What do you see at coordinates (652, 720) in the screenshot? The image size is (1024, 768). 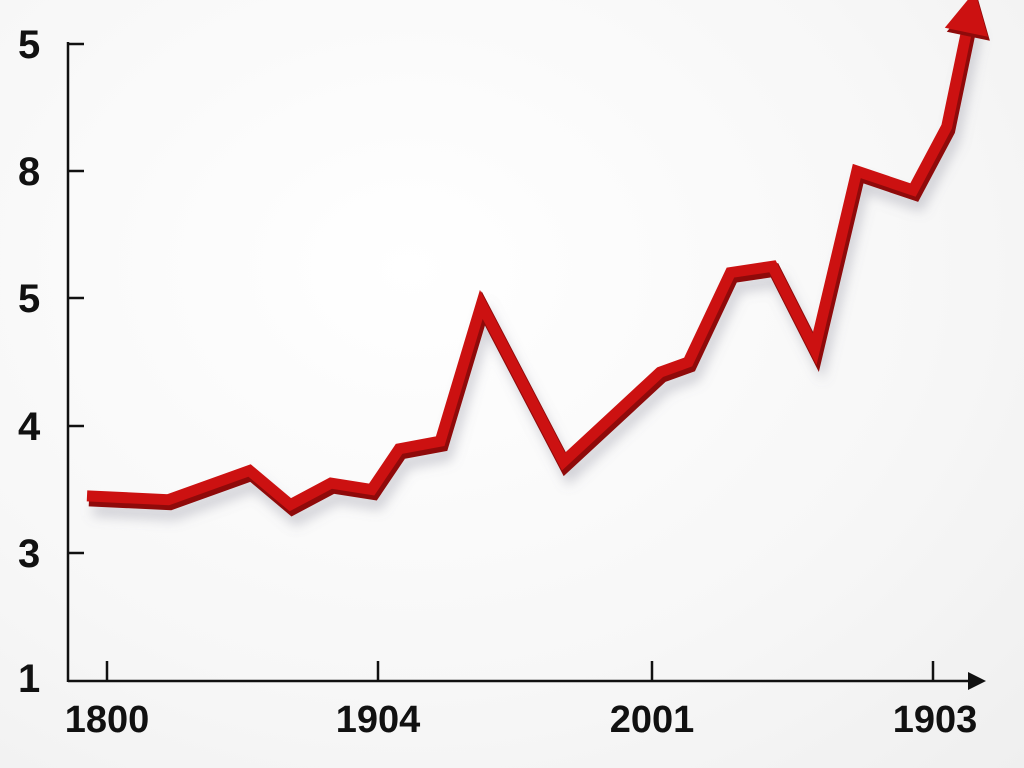 I see `x-tick-label: 2001` at bounding box center [652, 720].